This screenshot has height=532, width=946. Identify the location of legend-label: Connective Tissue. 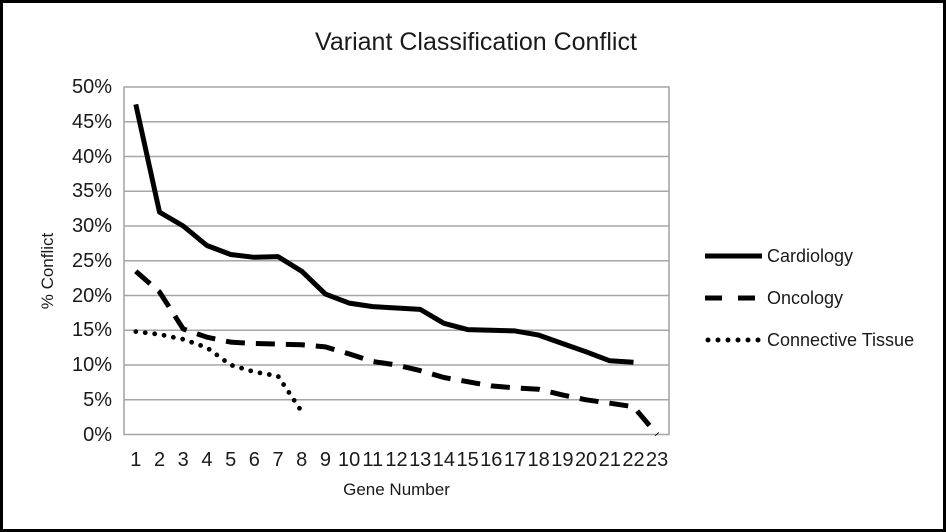
(841, 339).